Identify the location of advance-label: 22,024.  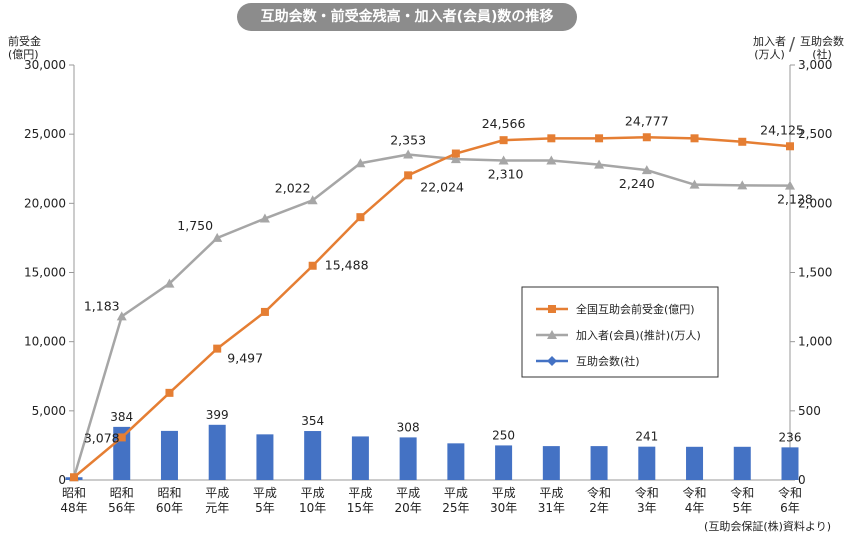
(442, 186).